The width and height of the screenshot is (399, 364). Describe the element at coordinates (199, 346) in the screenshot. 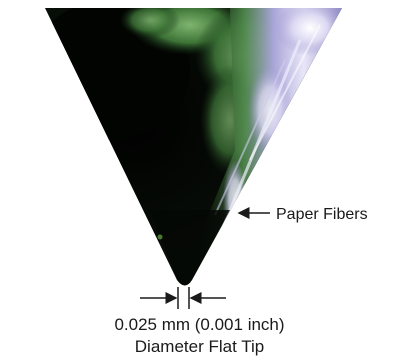

I see `caption-description: Diameter Flat Tip` at that location.